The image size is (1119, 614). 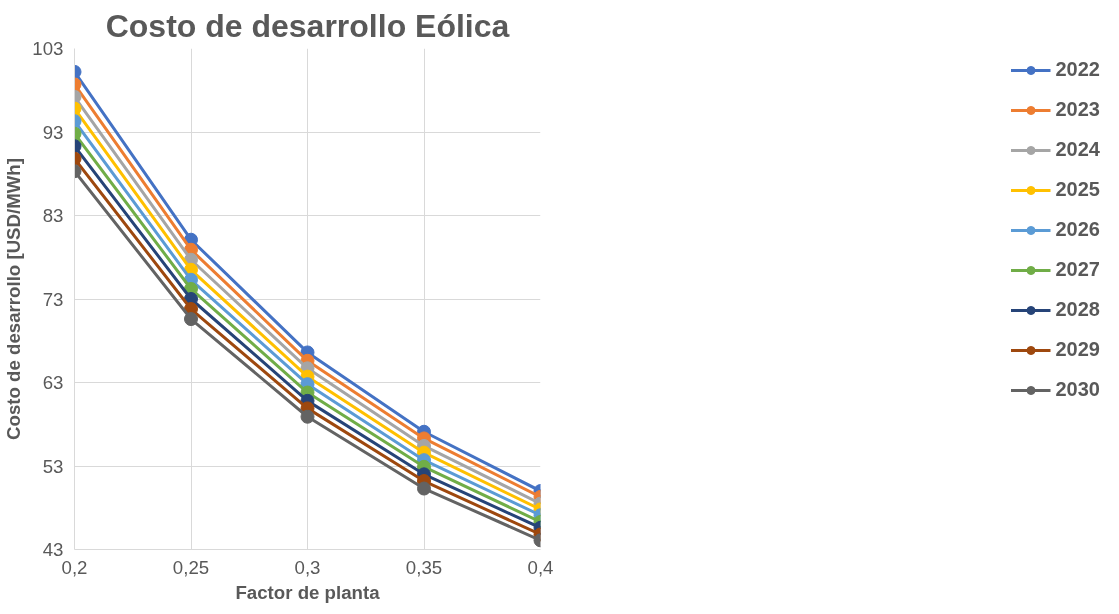 What do you see at coordinates (1077, 389) in the screenshot?
I see `legend-label: 2030` at bounding box center [1077, 389].